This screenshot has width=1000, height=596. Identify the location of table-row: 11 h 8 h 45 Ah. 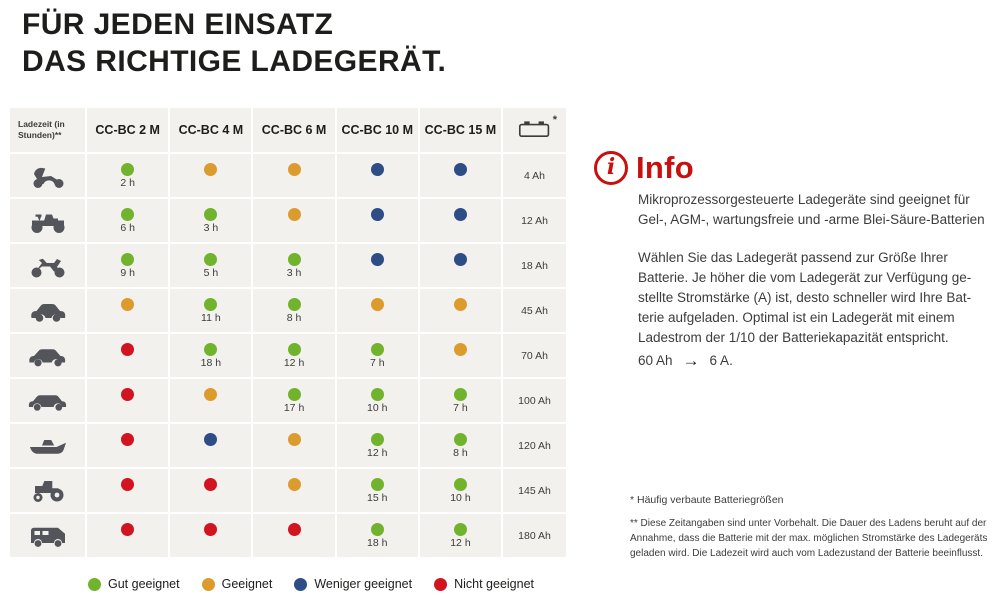
(288, 310).